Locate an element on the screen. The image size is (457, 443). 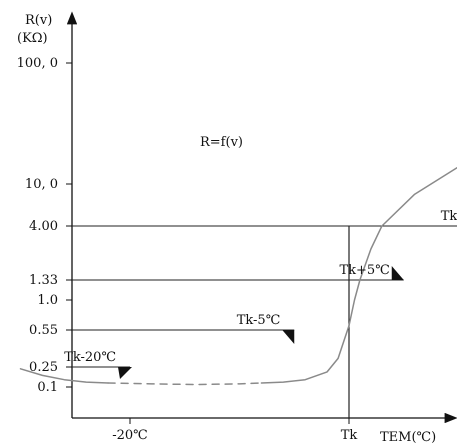
y-tick-label: 4.00 is located at coordinates (43, 226).